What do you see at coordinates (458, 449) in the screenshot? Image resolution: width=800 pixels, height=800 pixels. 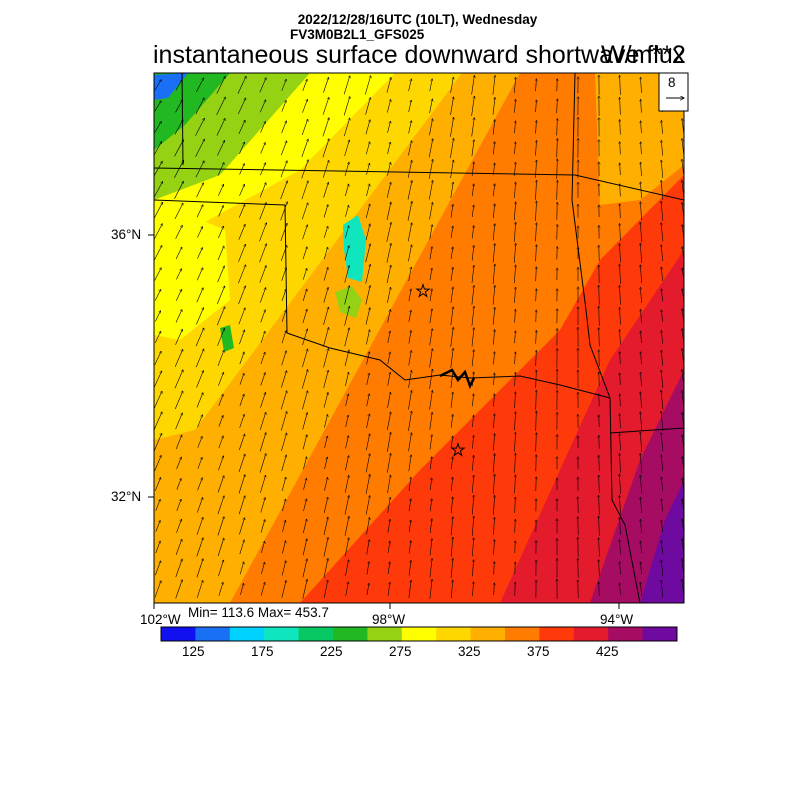 I see `star-marker` at bounding box center [458, 449].